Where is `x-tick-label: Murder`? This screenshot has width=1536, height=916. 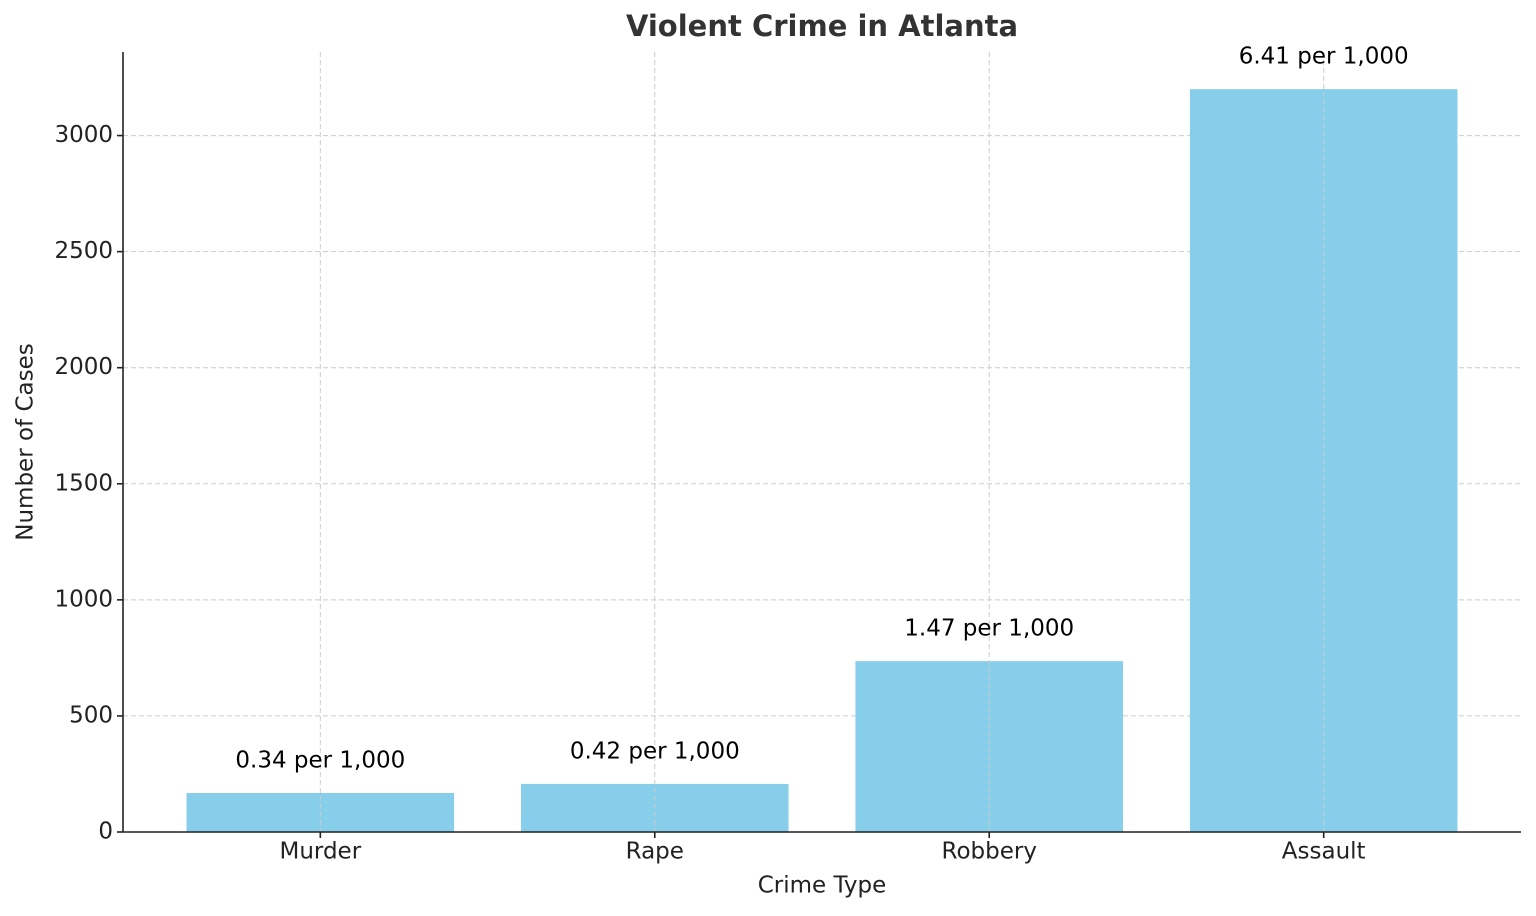
x-tick-label: Murder is located at coordinates (320, 852).